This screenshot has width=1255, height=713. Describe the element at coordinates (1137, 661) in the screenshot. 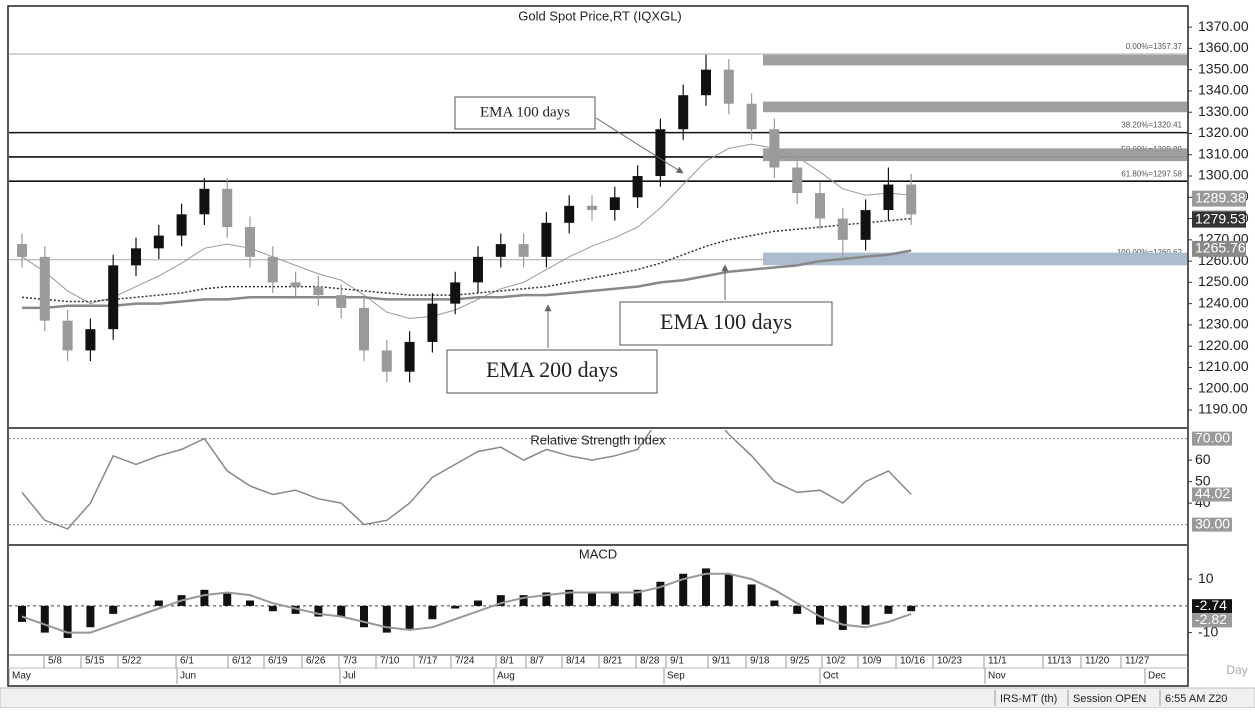

I see `x-tick-label: 11/27` at that location.